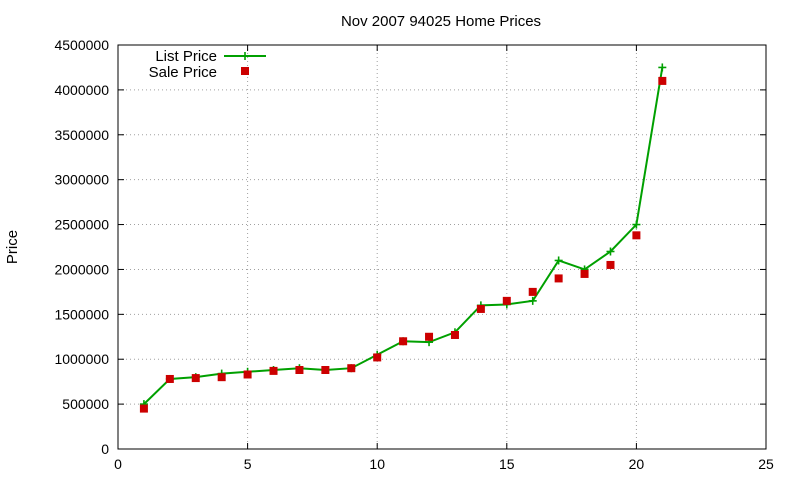 The height and width of the screenshot is (480, 800). What do you see at coordinates (81, 269) in the screenshot?
I see `y-tick-label: 2000000` at bounding box center [81, 269].